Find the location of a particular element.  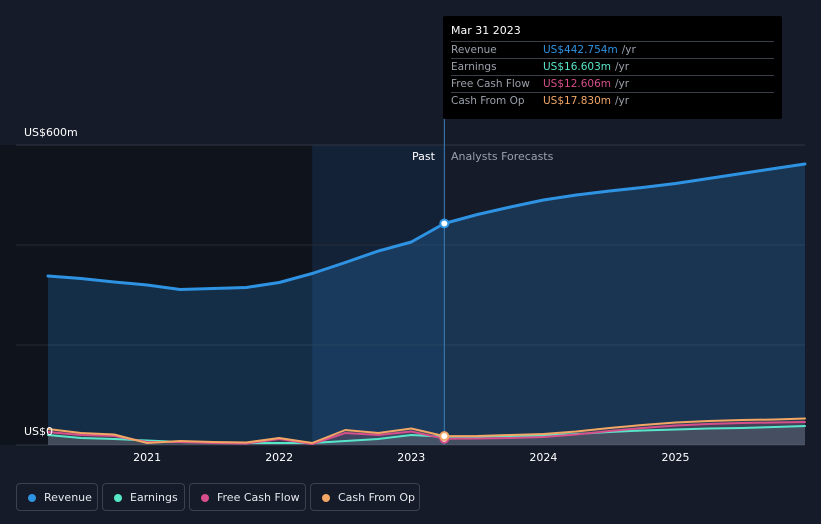

free-cash-flow-area is located at coordinates (426, 433).